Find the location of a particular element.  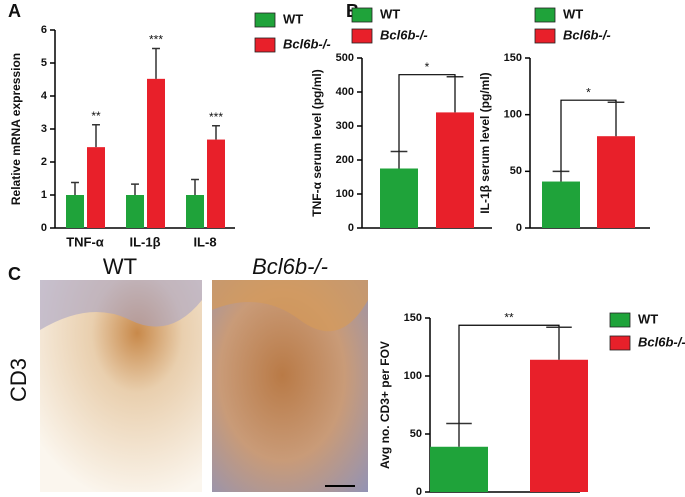

y-tick-label: 2 is located at coordinates (44, 162).